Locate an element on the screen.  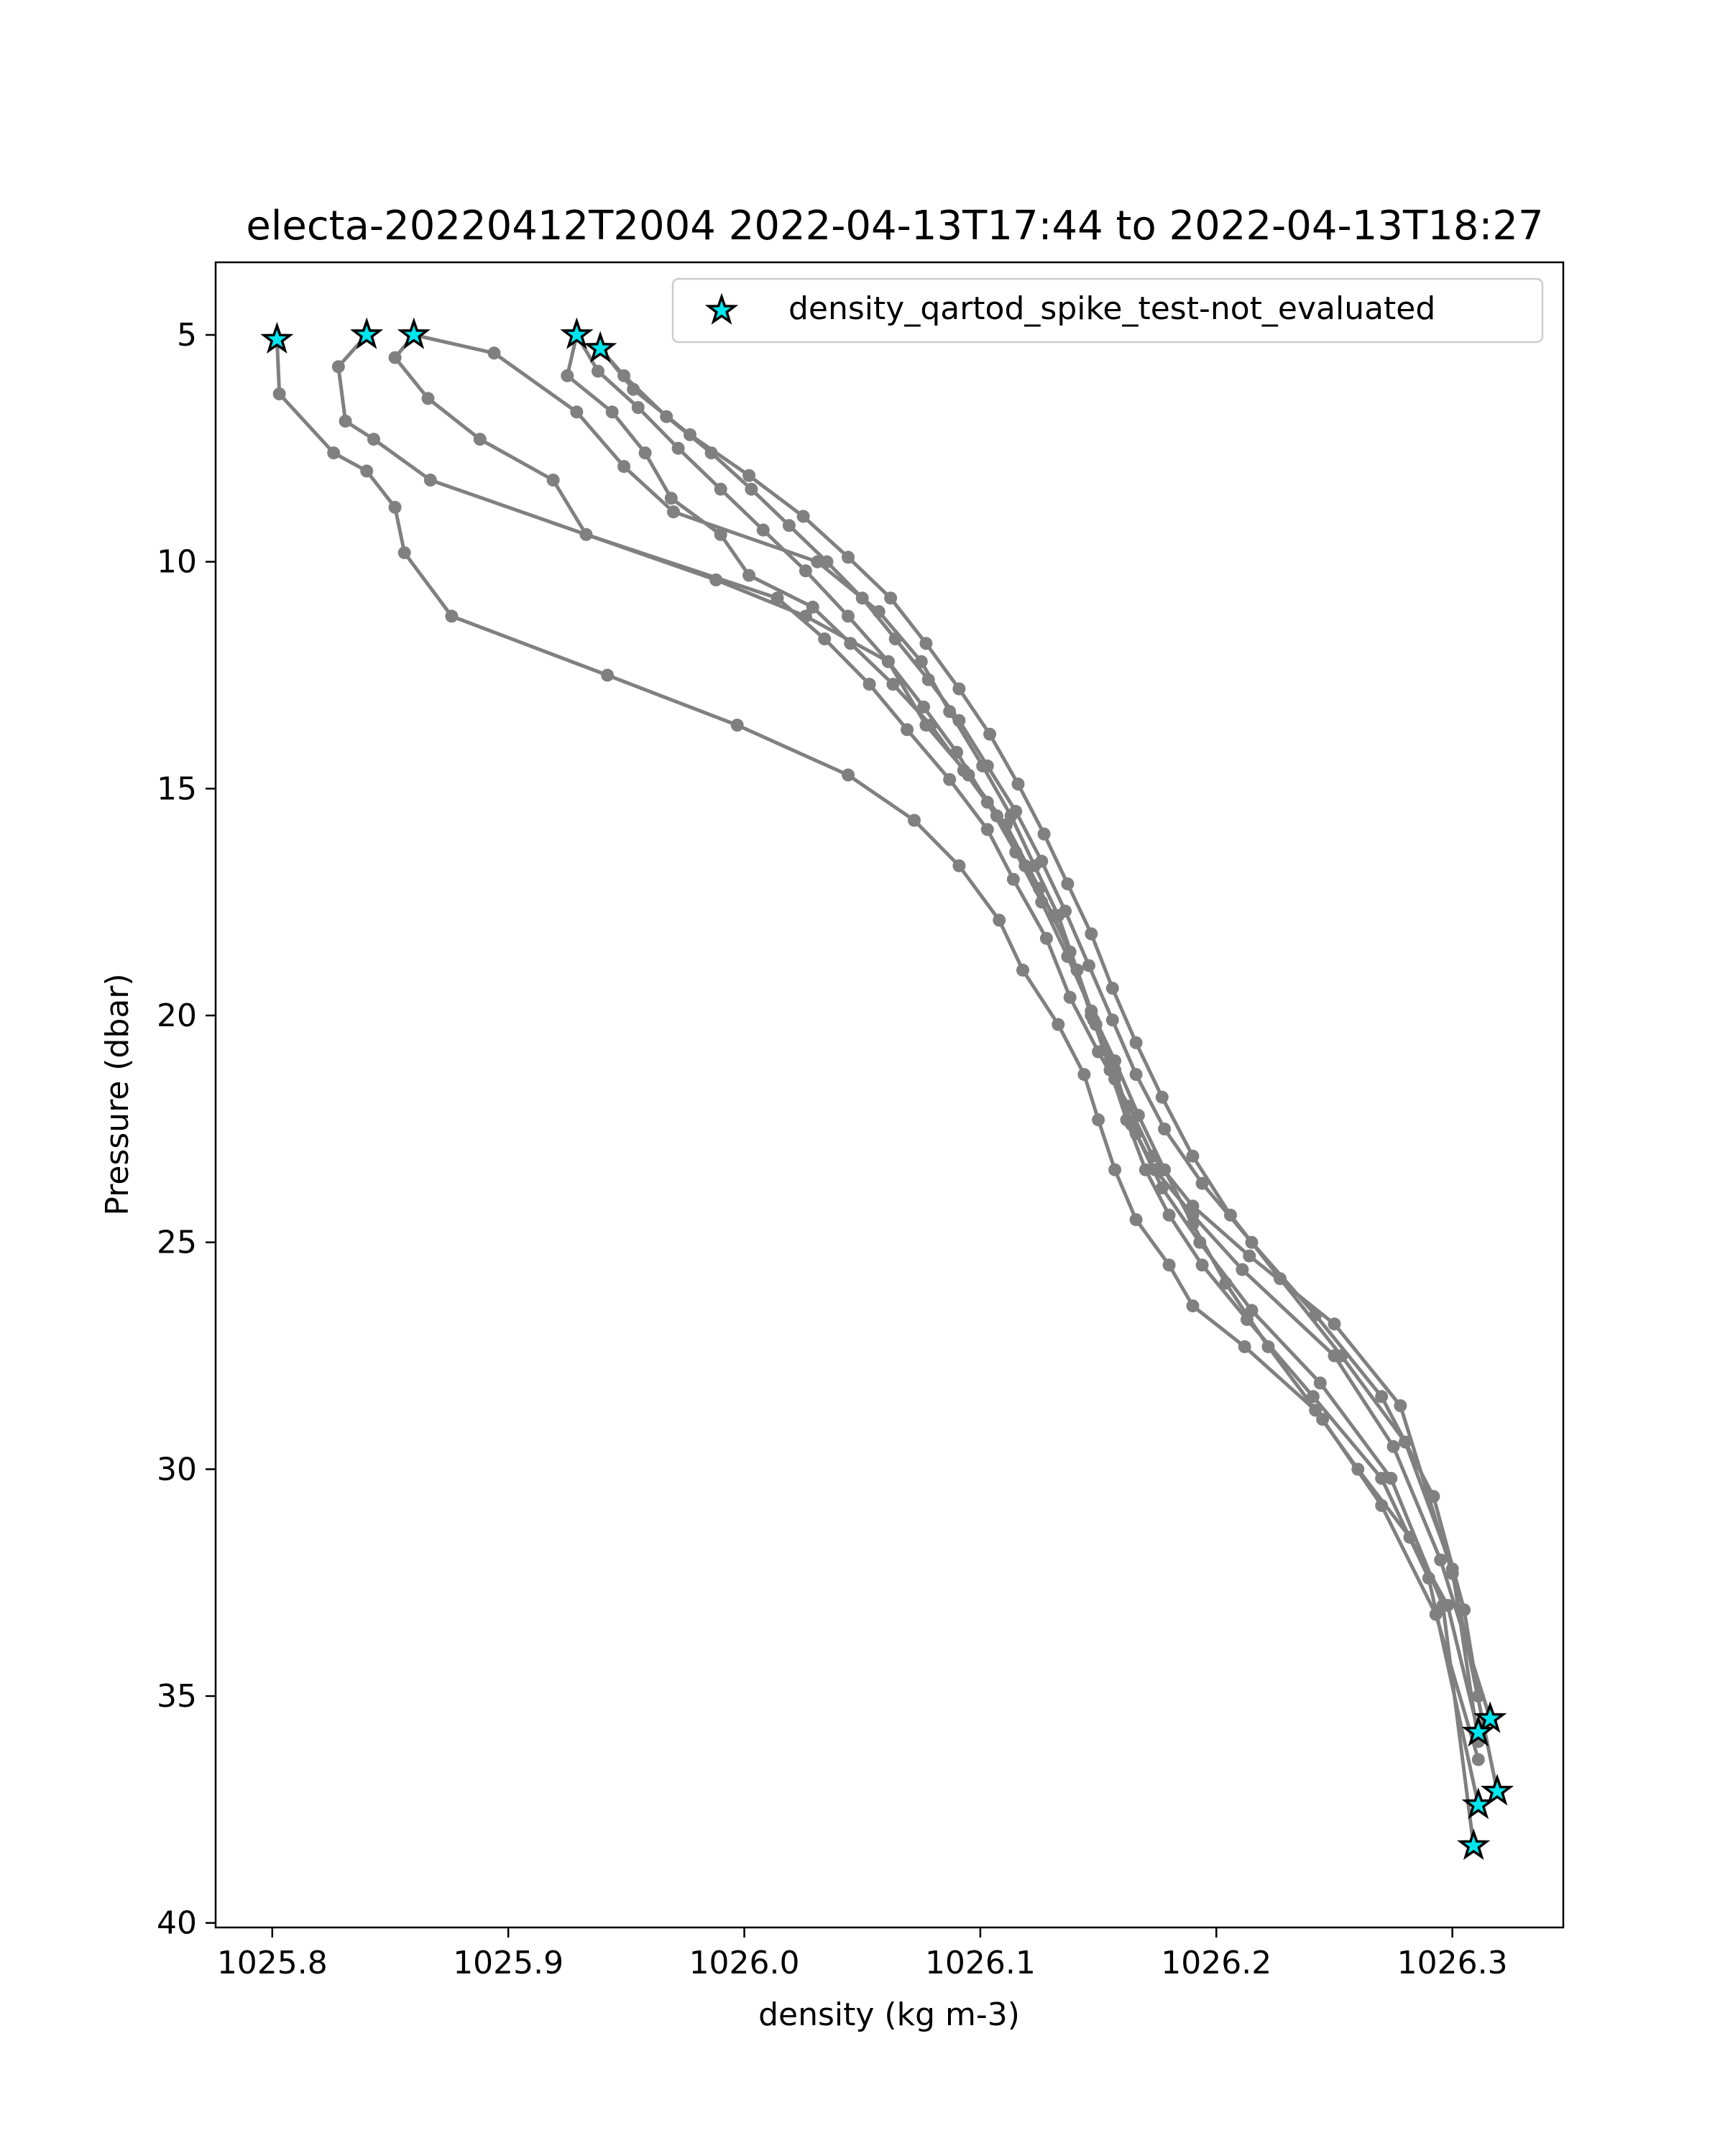
y-tick-label: 25 is located at coordinates (177, 1243).